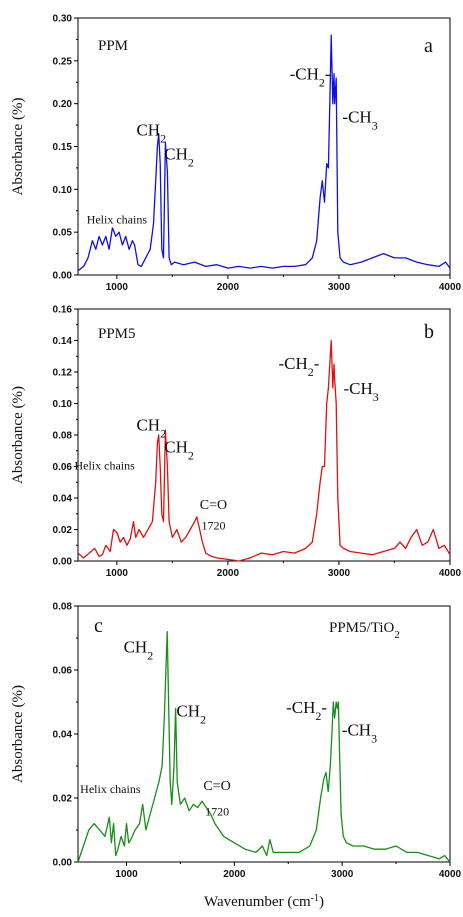  Describe the element at coordinates (63, 104) in the screenshot. I see `y-tick-label: 0.20` at that location.